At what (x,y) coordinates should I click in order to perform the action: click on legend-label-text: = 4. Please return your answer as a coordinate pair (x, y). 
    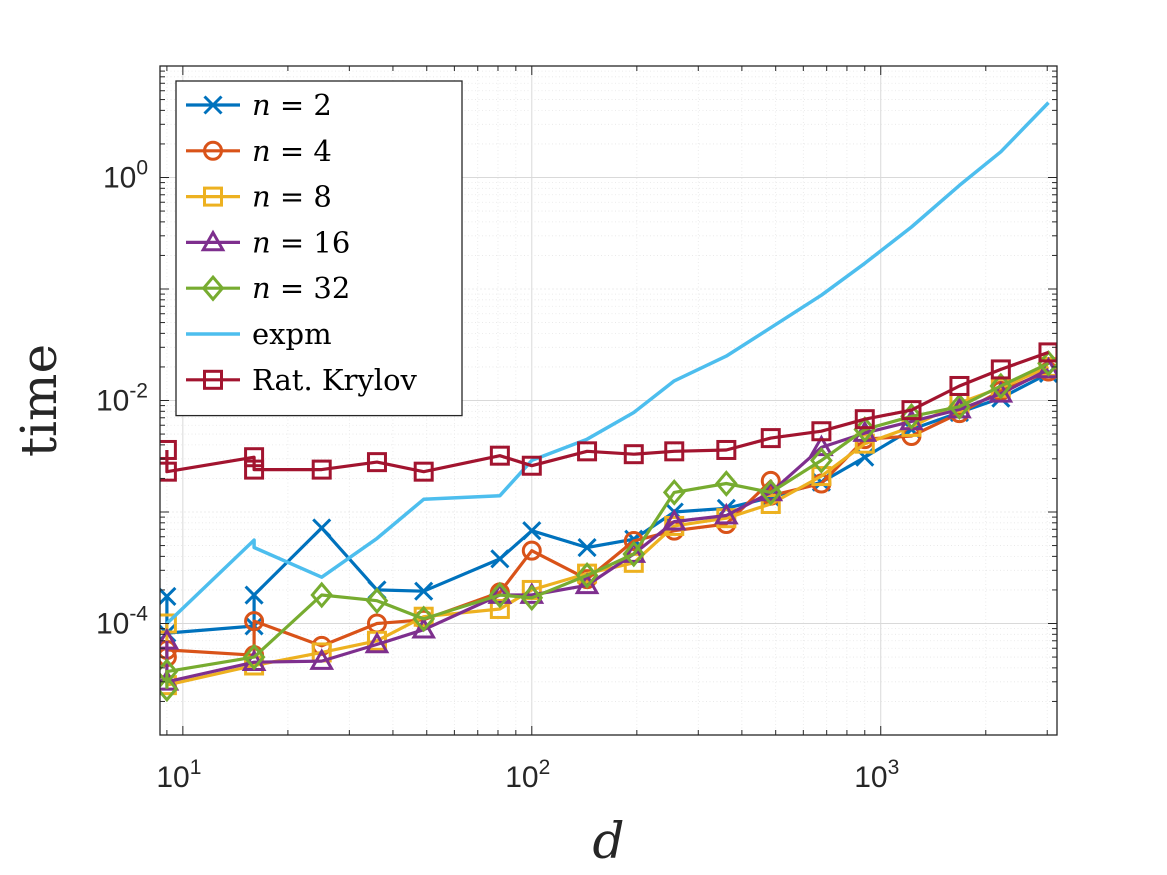
    Looking at the image, I should click on (301, 151).